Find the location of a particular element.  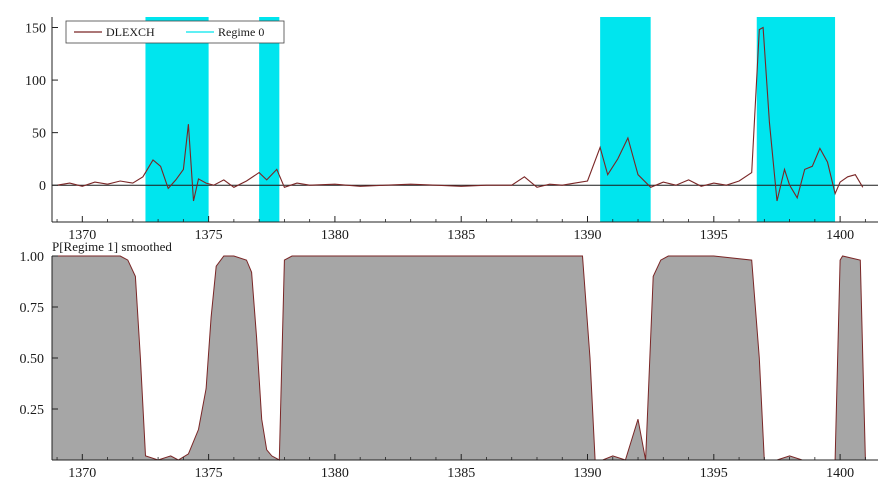

bottom-y-tick-label: 0.25 is located at coordinates (32, 410).